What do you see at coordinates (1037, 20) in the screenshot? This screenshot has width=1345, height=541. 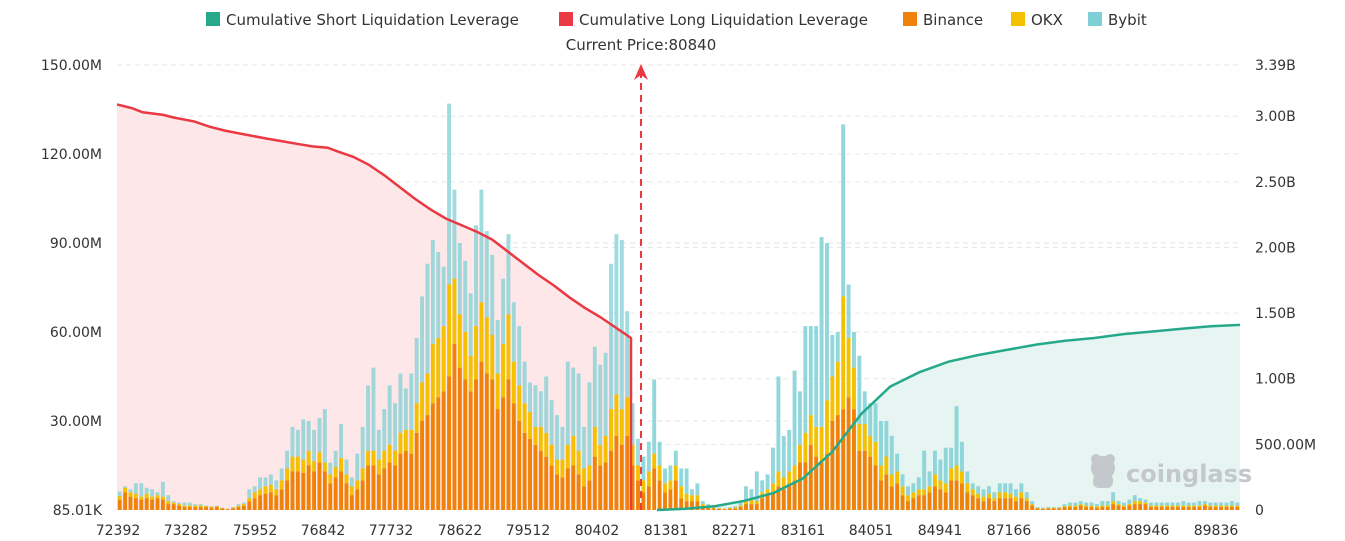 I see `legend-item: OKX` at bounding box center [1037, 20].